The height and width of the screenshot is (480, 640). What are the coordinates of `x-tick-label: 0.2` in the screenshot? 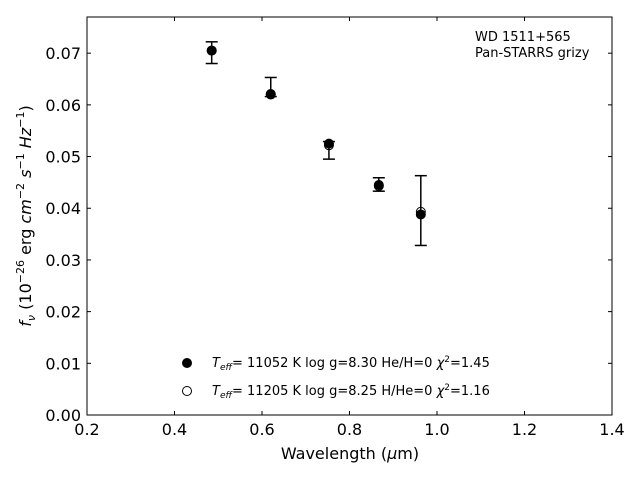 It's located at (86, 429).